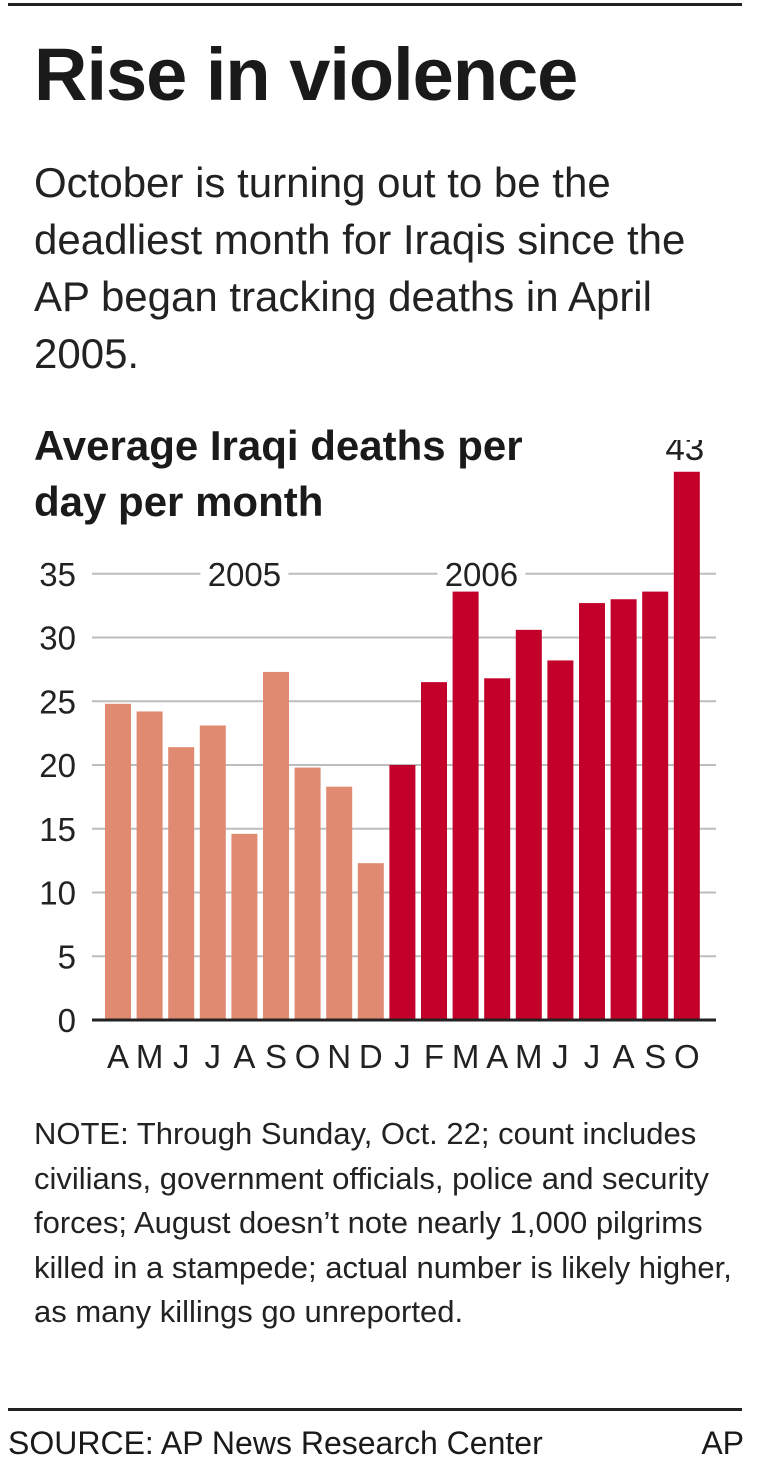 Image resolution: width=760 pixels, height=1473 pixels. Describe the element at coordinates (306, 74) in the screenshot. I see `graphic-title: Rise in violence` at that location.